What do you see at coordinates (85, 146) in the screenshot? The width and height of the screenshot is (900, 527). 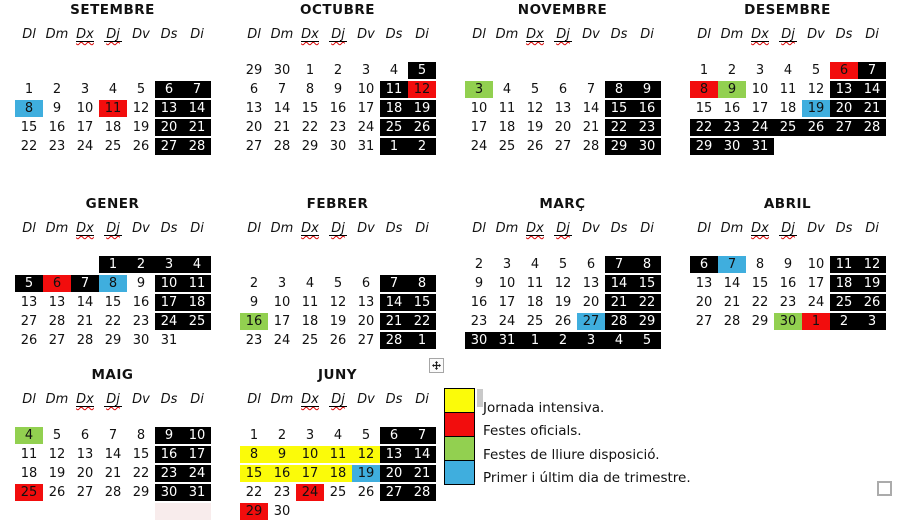 I see `day-cell: 24` at bounding box center [85, 146].